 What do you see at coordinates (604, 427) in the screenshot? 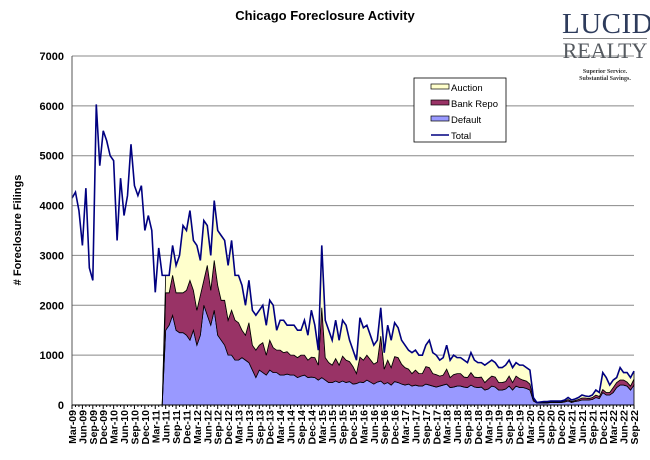
I see `x-tick-label: Dec-21` at bounding box center [604, 427].